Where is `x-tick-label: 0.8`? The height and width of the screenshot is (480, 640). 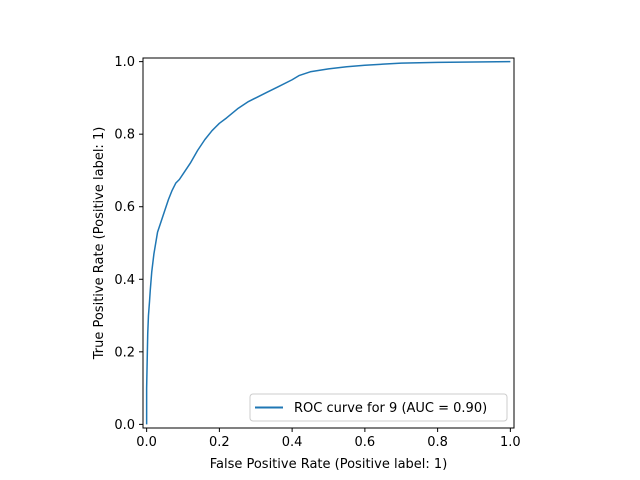 x-tick-label: 0.8 is located at coordinates (437, 442).